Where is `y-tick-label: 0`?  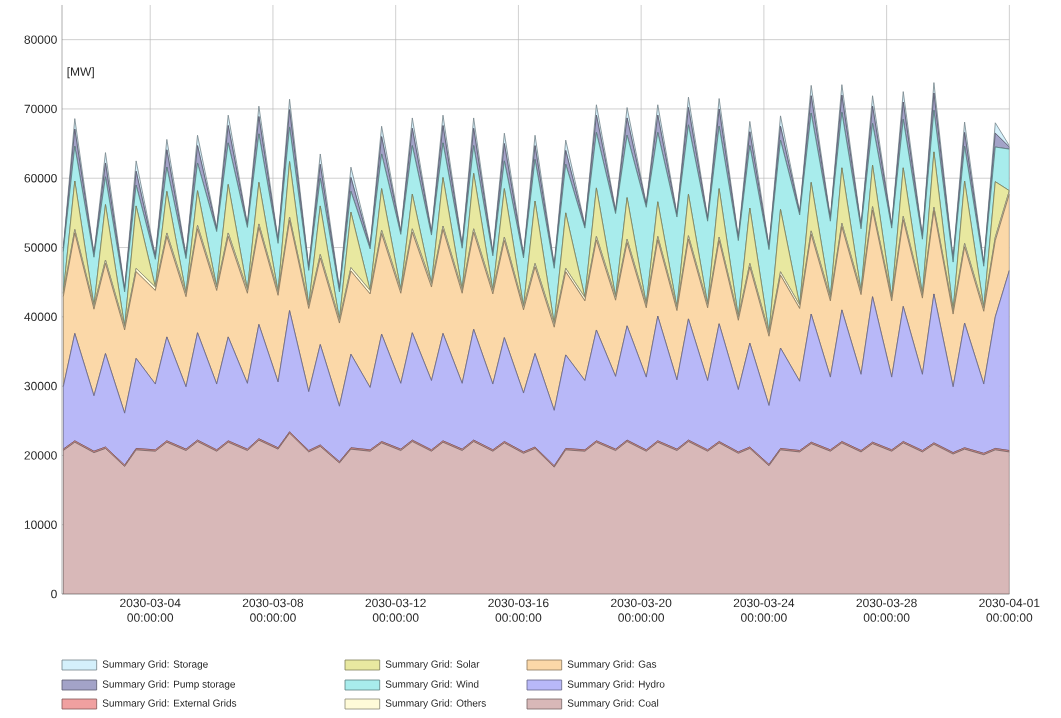
y-tick-label: 0 is located at coordinates (54, 594).